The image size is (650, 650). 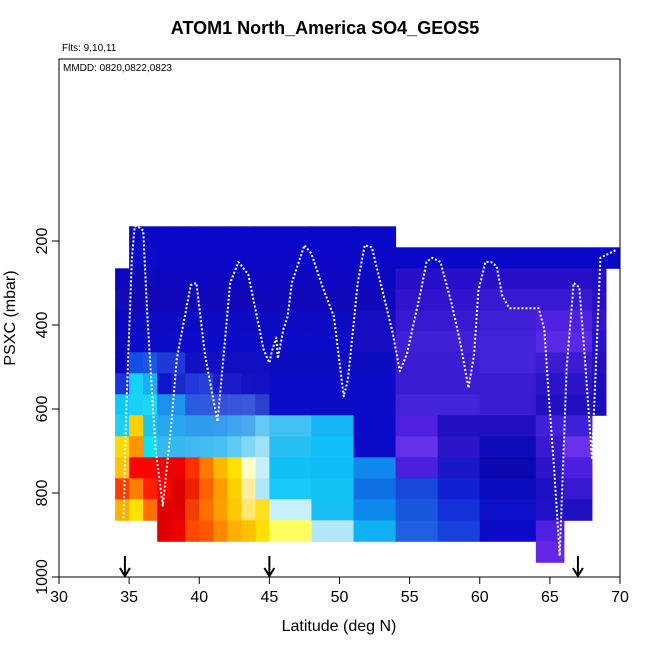 What do you see at coordinates (550, 597) in the screenshot?
I see `x-tick-label: 65` at bounding box center [550, 597].